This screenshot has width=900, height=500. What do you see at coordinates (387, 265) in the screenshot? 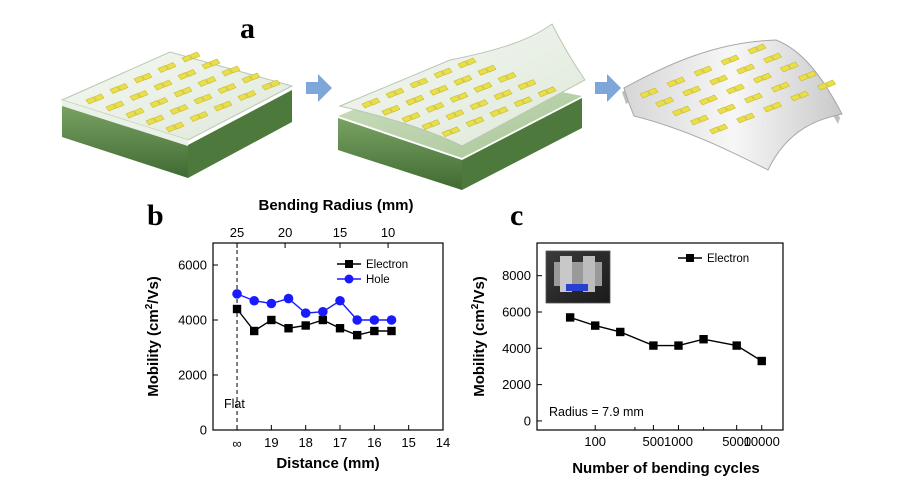
I see `legend-label-electron: Electron` at bounding box center [387, 265].